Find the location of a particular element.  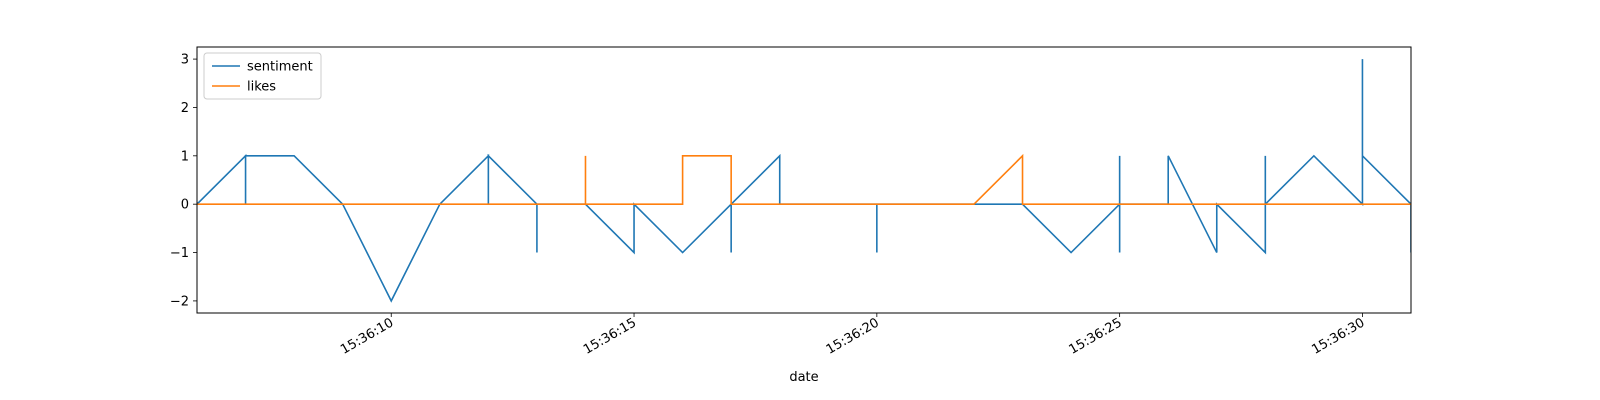

legend-label-sentiment: sentiment is located at coordinates (280, 67).